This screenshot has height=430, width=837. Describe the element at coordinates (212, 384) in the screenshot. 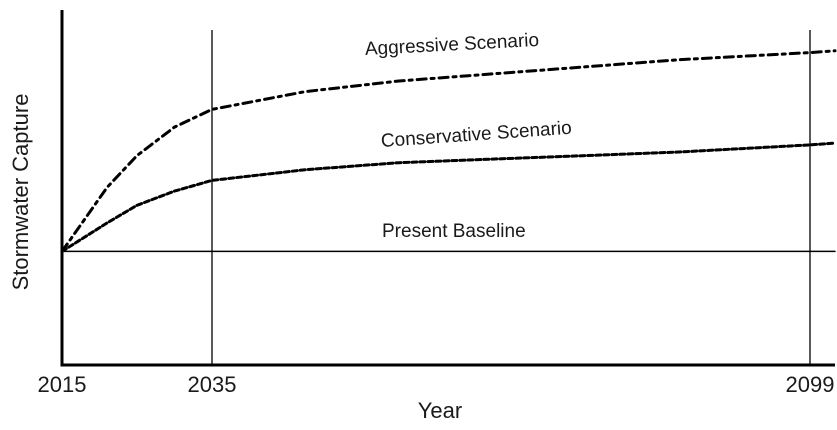

I see `x-tick-label: 2035` at that location.